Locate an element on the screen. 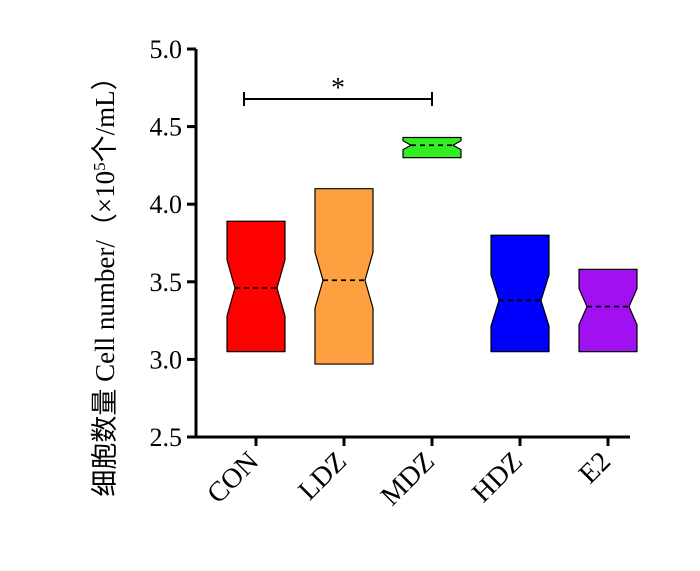  significance-annotation: * is located at coordinates (338, 89).